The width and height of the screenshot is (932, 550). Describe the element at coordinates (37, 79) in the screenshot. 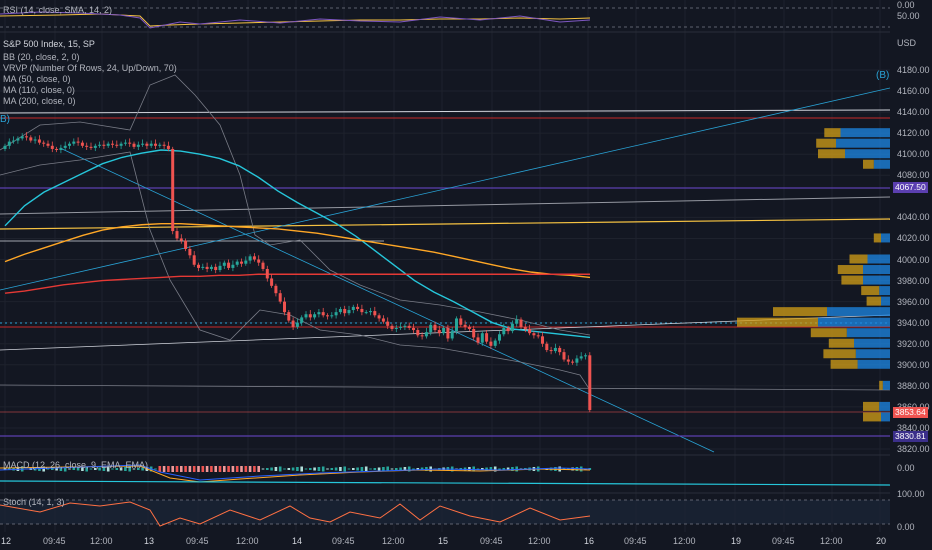

I see `ma50-legend: MA (50, close, 0)` at that location.